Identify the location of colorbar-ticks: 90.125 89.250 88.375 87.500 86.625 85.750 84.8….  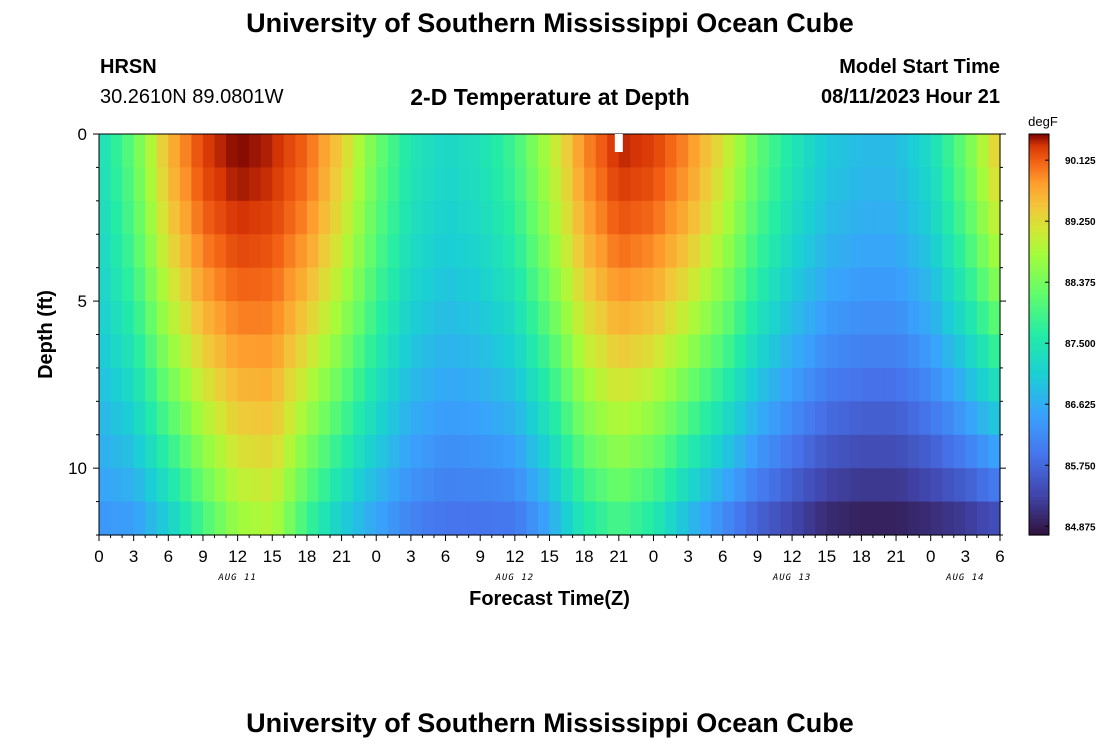
(1070, 344).